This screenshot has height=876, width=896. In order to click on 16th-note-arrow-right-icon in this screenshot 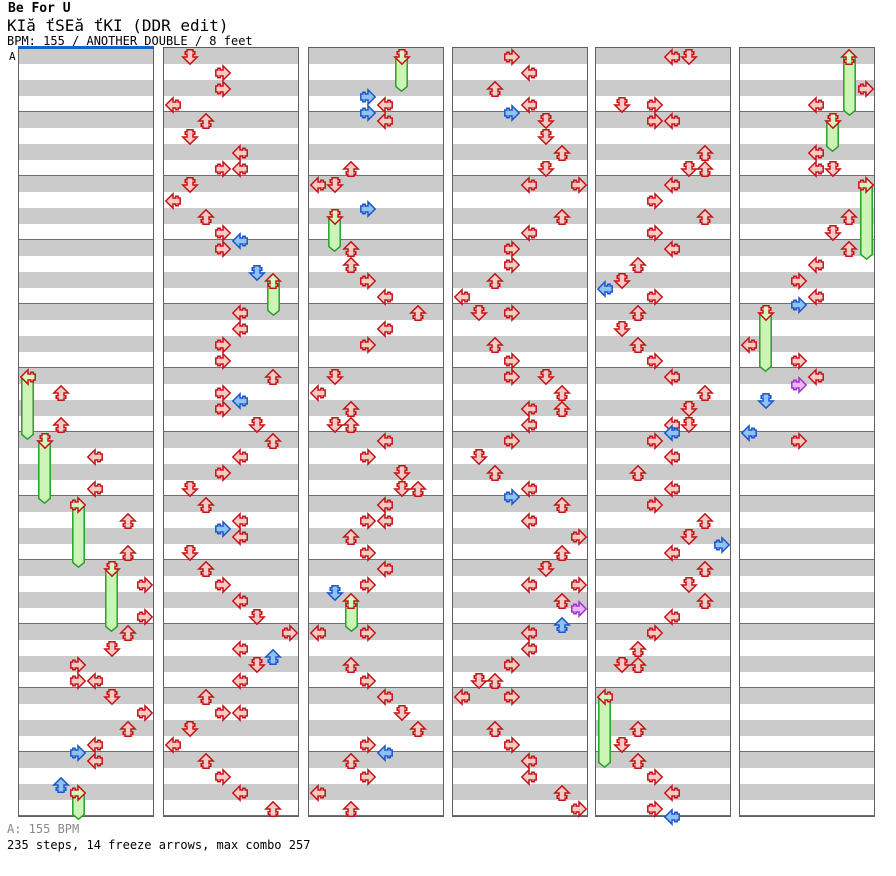, I will do `click(579, 609)`.